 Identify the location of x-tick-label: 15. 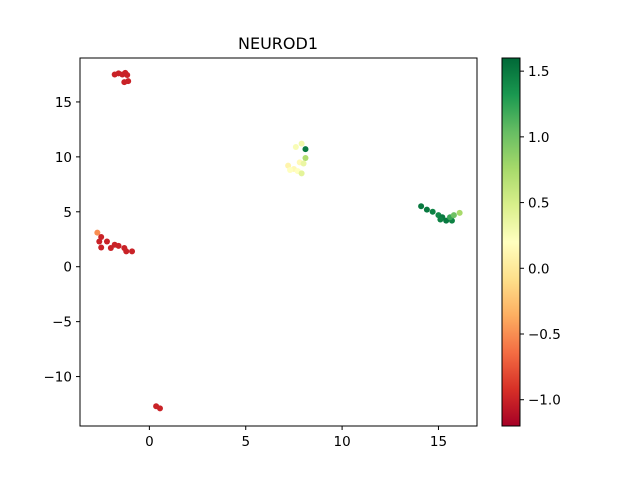
(438, 442).